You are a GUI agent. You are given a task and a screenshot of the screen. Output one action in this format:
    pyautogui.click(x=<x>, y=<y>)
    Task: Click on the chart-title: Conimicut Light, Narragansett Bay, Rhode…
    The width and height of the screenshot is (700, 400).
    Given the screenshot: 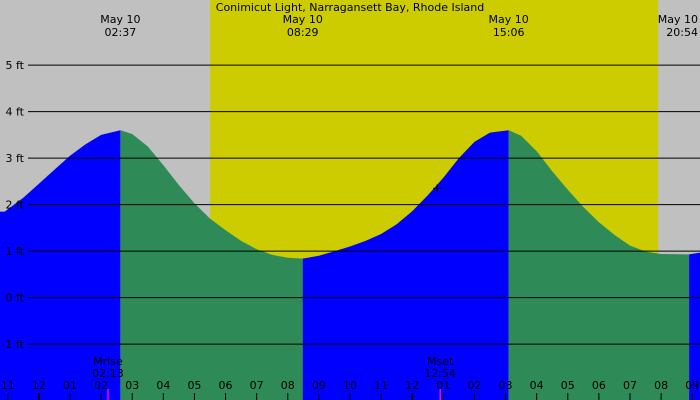 What is the action you would take?
    pyautogui.click(x=350, y=7)
    